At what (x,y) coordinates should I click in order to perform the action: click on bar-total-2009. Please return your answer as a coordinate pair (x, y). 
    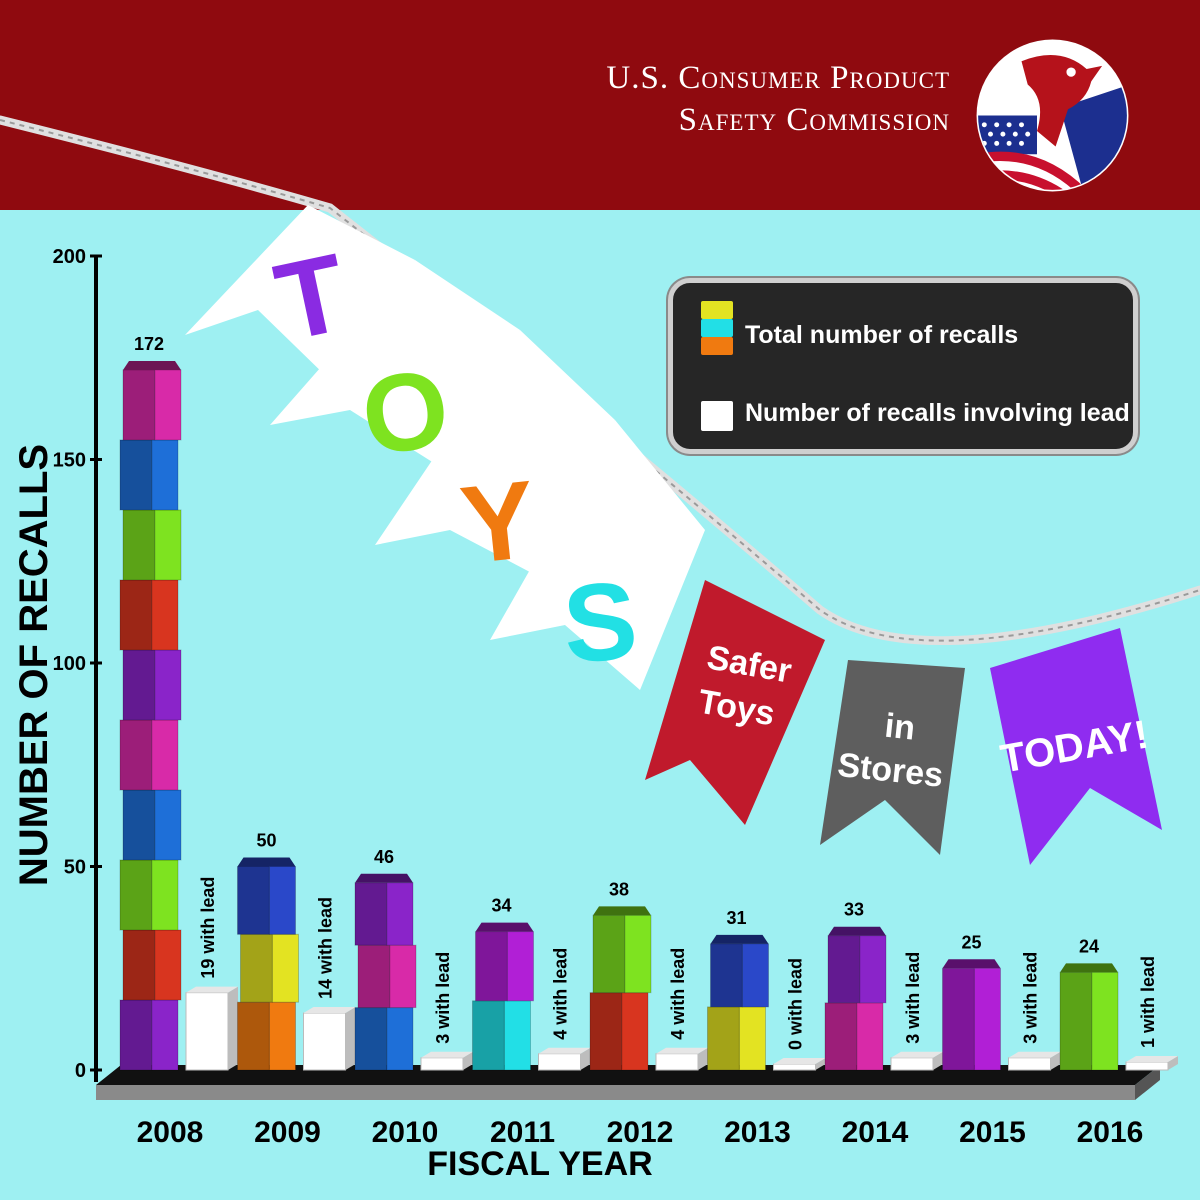
    Looking at the image, I should click on (268, 964).